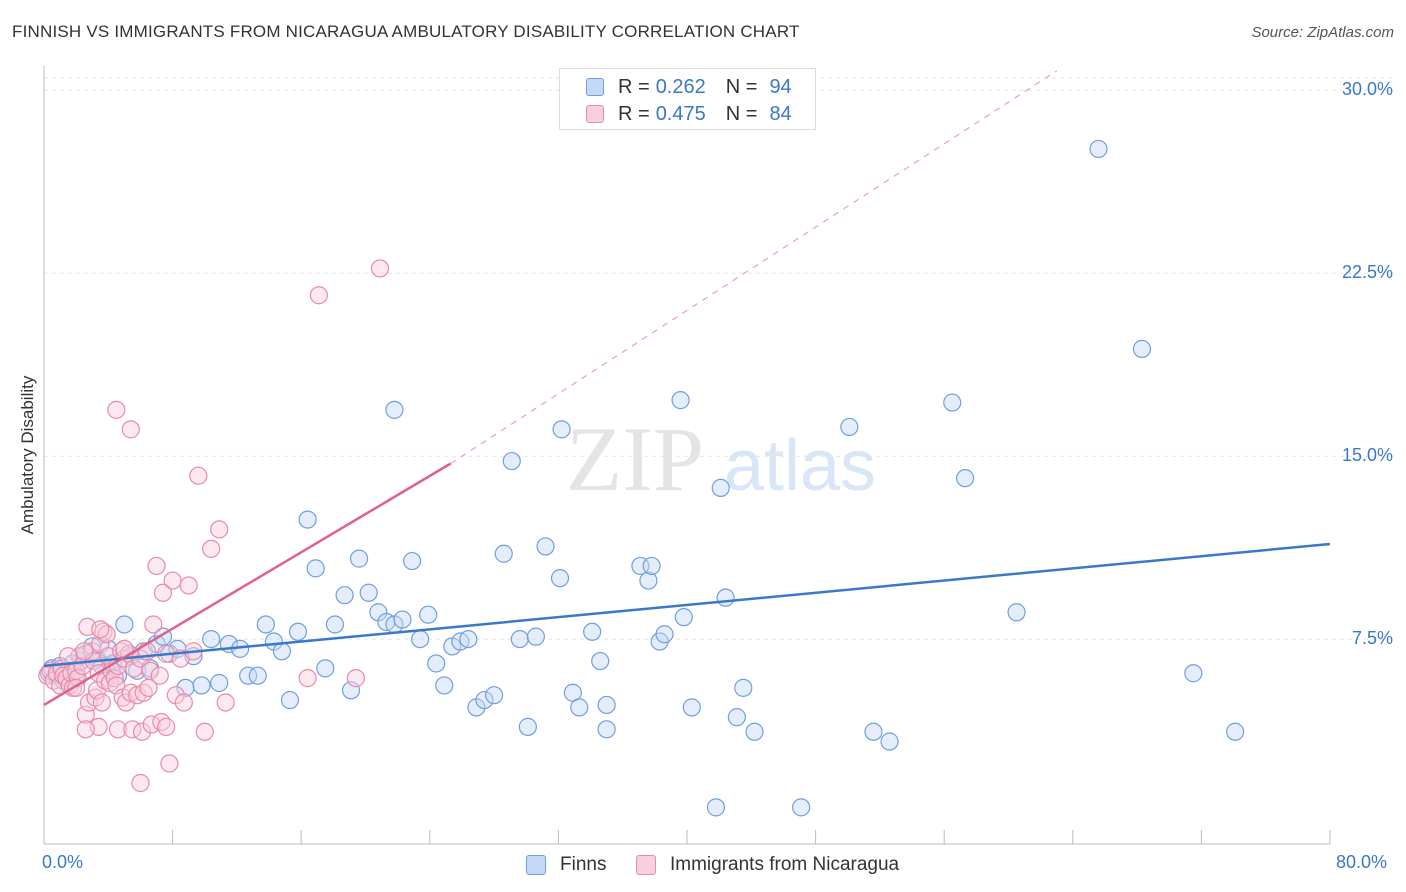 The image size is (1406, 892). I want to click on nicaragua-r-value: 0.475, so click(680, 113).